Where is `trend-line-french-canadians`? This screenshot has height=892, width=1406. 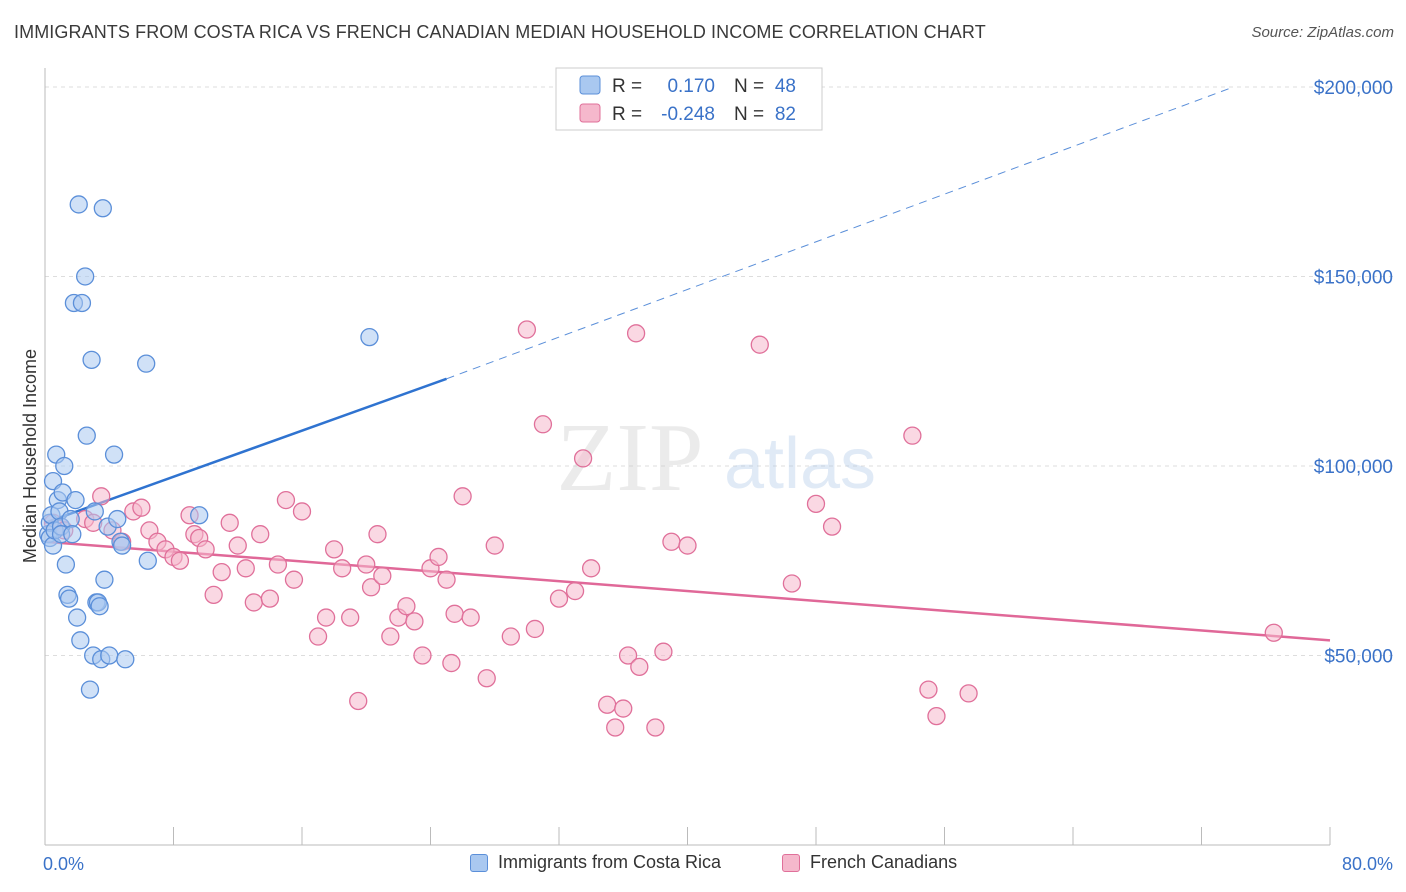
trend-line-french-canadians is located at coordinates (687, 591).